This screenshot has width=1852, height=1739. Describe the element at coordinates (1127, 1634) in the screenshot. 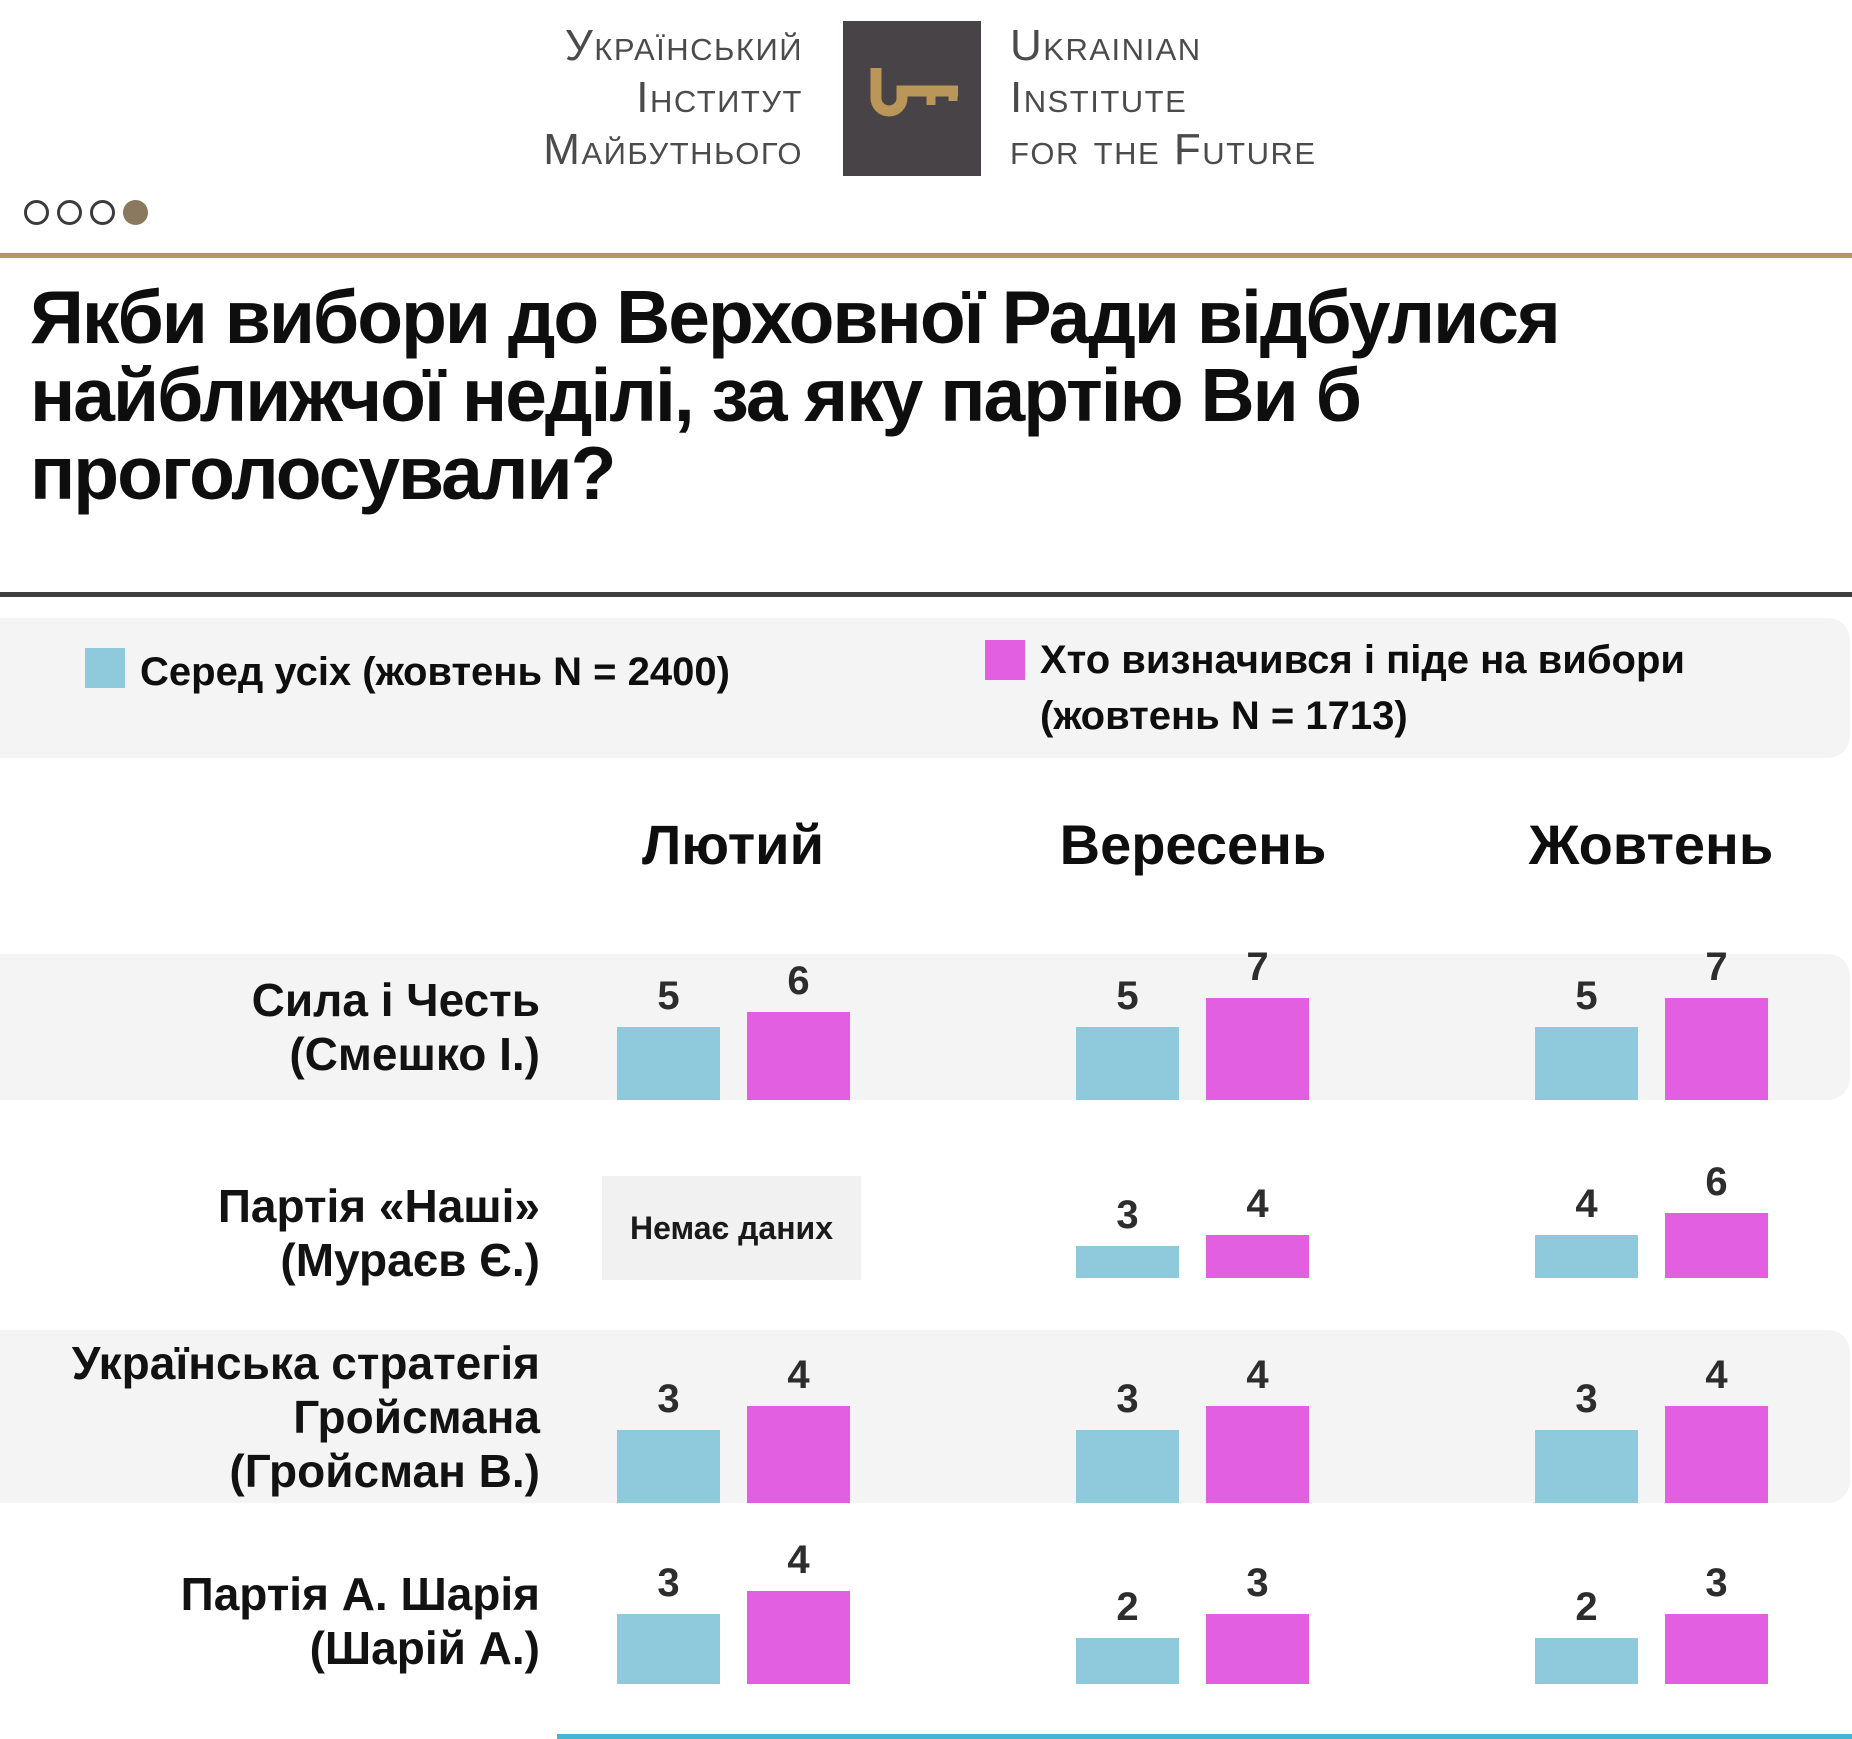

I see `bar-all-voters: 2` at that location.